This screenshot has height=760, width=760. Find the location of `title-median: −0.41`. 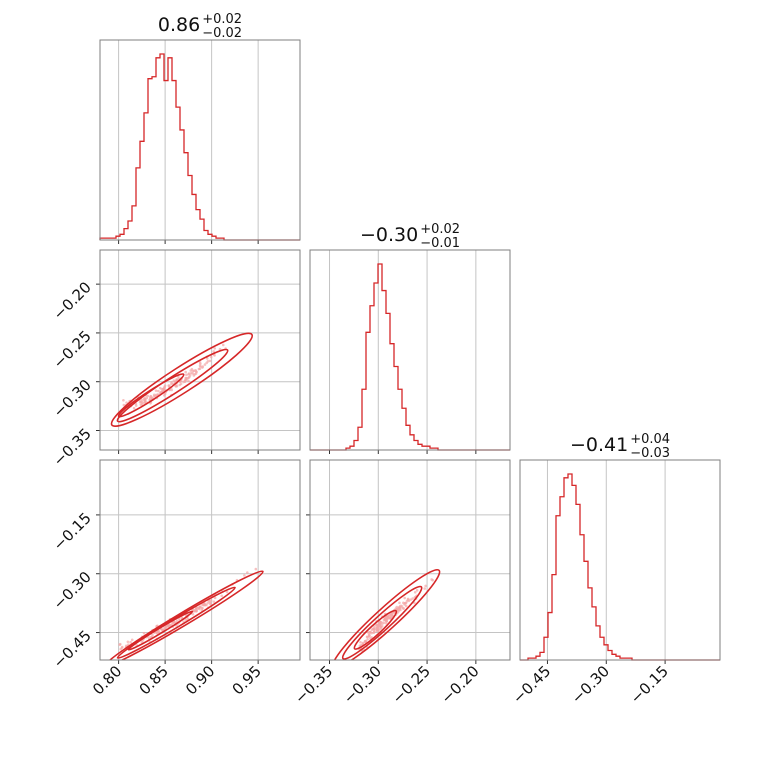

title-median: −0.41 is located at coordinates (599, 445).